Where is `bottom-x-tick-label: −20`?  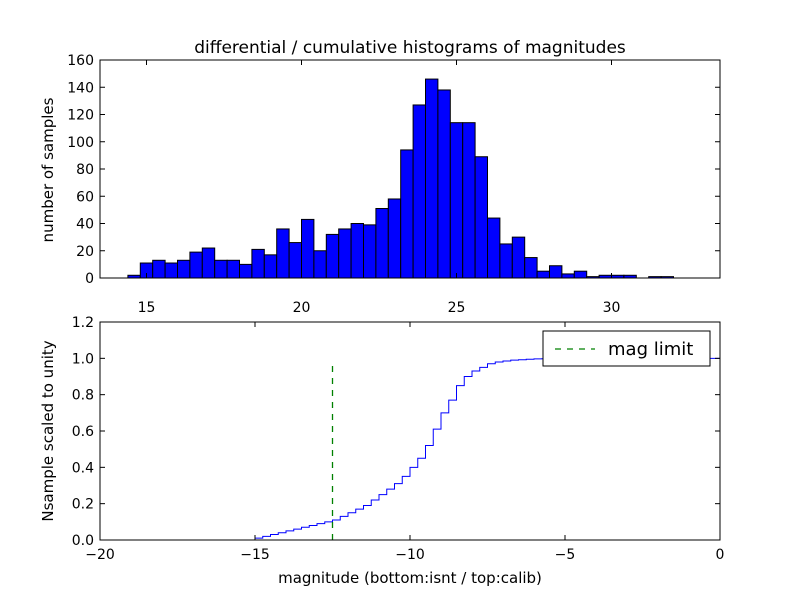
bottom-x-tick-label: −20 is located at coordinates (100, 555).